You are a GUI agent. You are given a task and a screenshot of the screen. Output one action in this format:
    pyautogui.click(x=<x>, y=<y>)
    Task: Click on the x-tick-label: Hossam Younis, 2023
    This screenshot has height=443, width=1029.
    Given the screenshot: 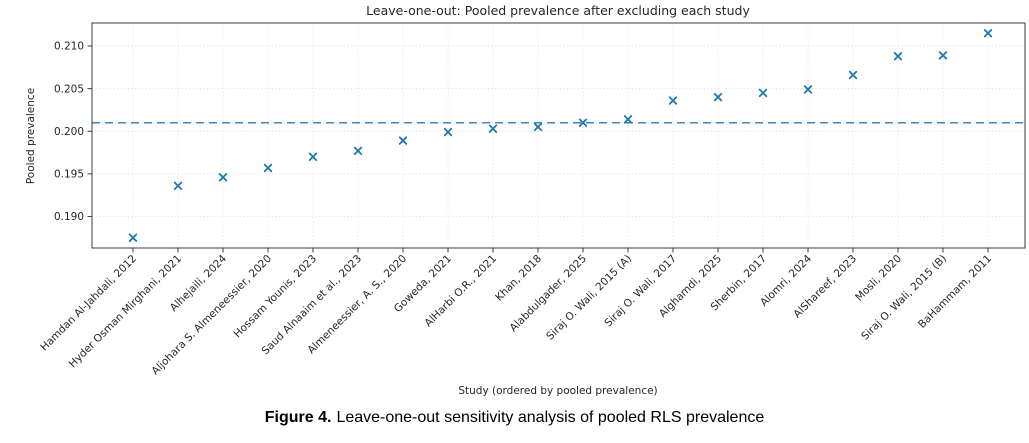 What is the action you would take?
    pyautogui.click(x=276, y=297)
    